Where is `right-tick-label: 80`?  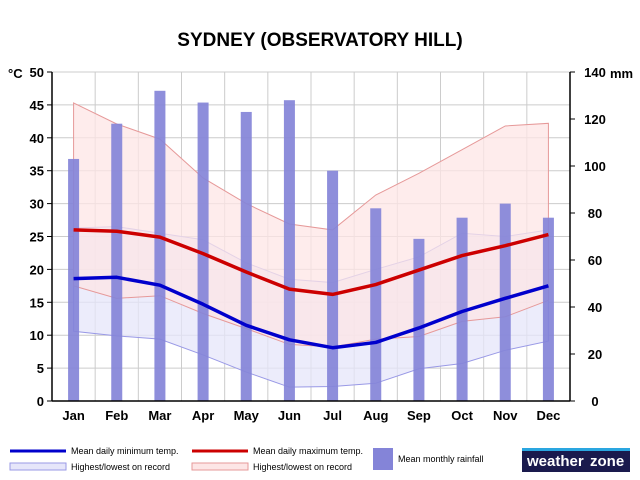
right-tick-label: 80 is located at coordinates (595, 213).